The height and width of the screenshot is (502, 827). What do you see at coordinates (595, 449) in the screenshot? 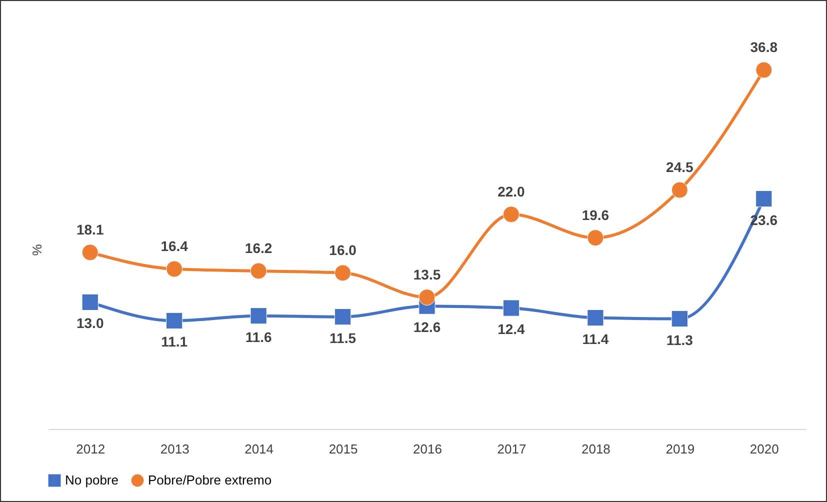
I see `x-tick-label: 2018` at bounding box center [595, 449].